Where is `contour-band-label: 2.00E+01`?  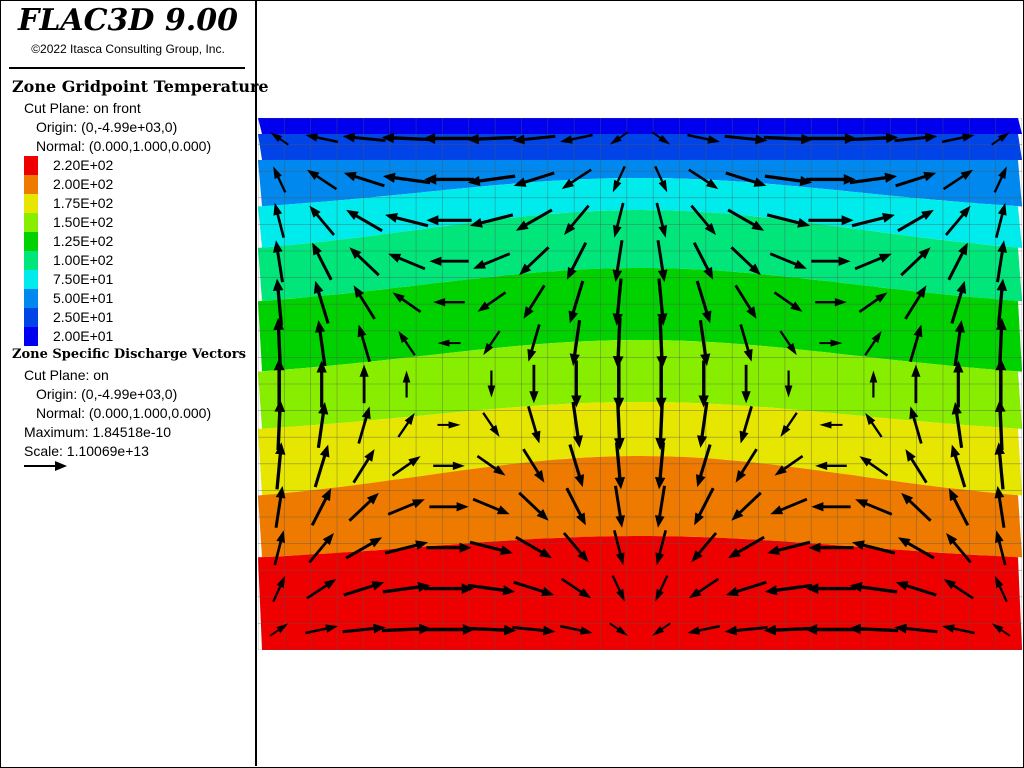 contour-band-label: 2.00E+01 is located at coordinates (83, 336).